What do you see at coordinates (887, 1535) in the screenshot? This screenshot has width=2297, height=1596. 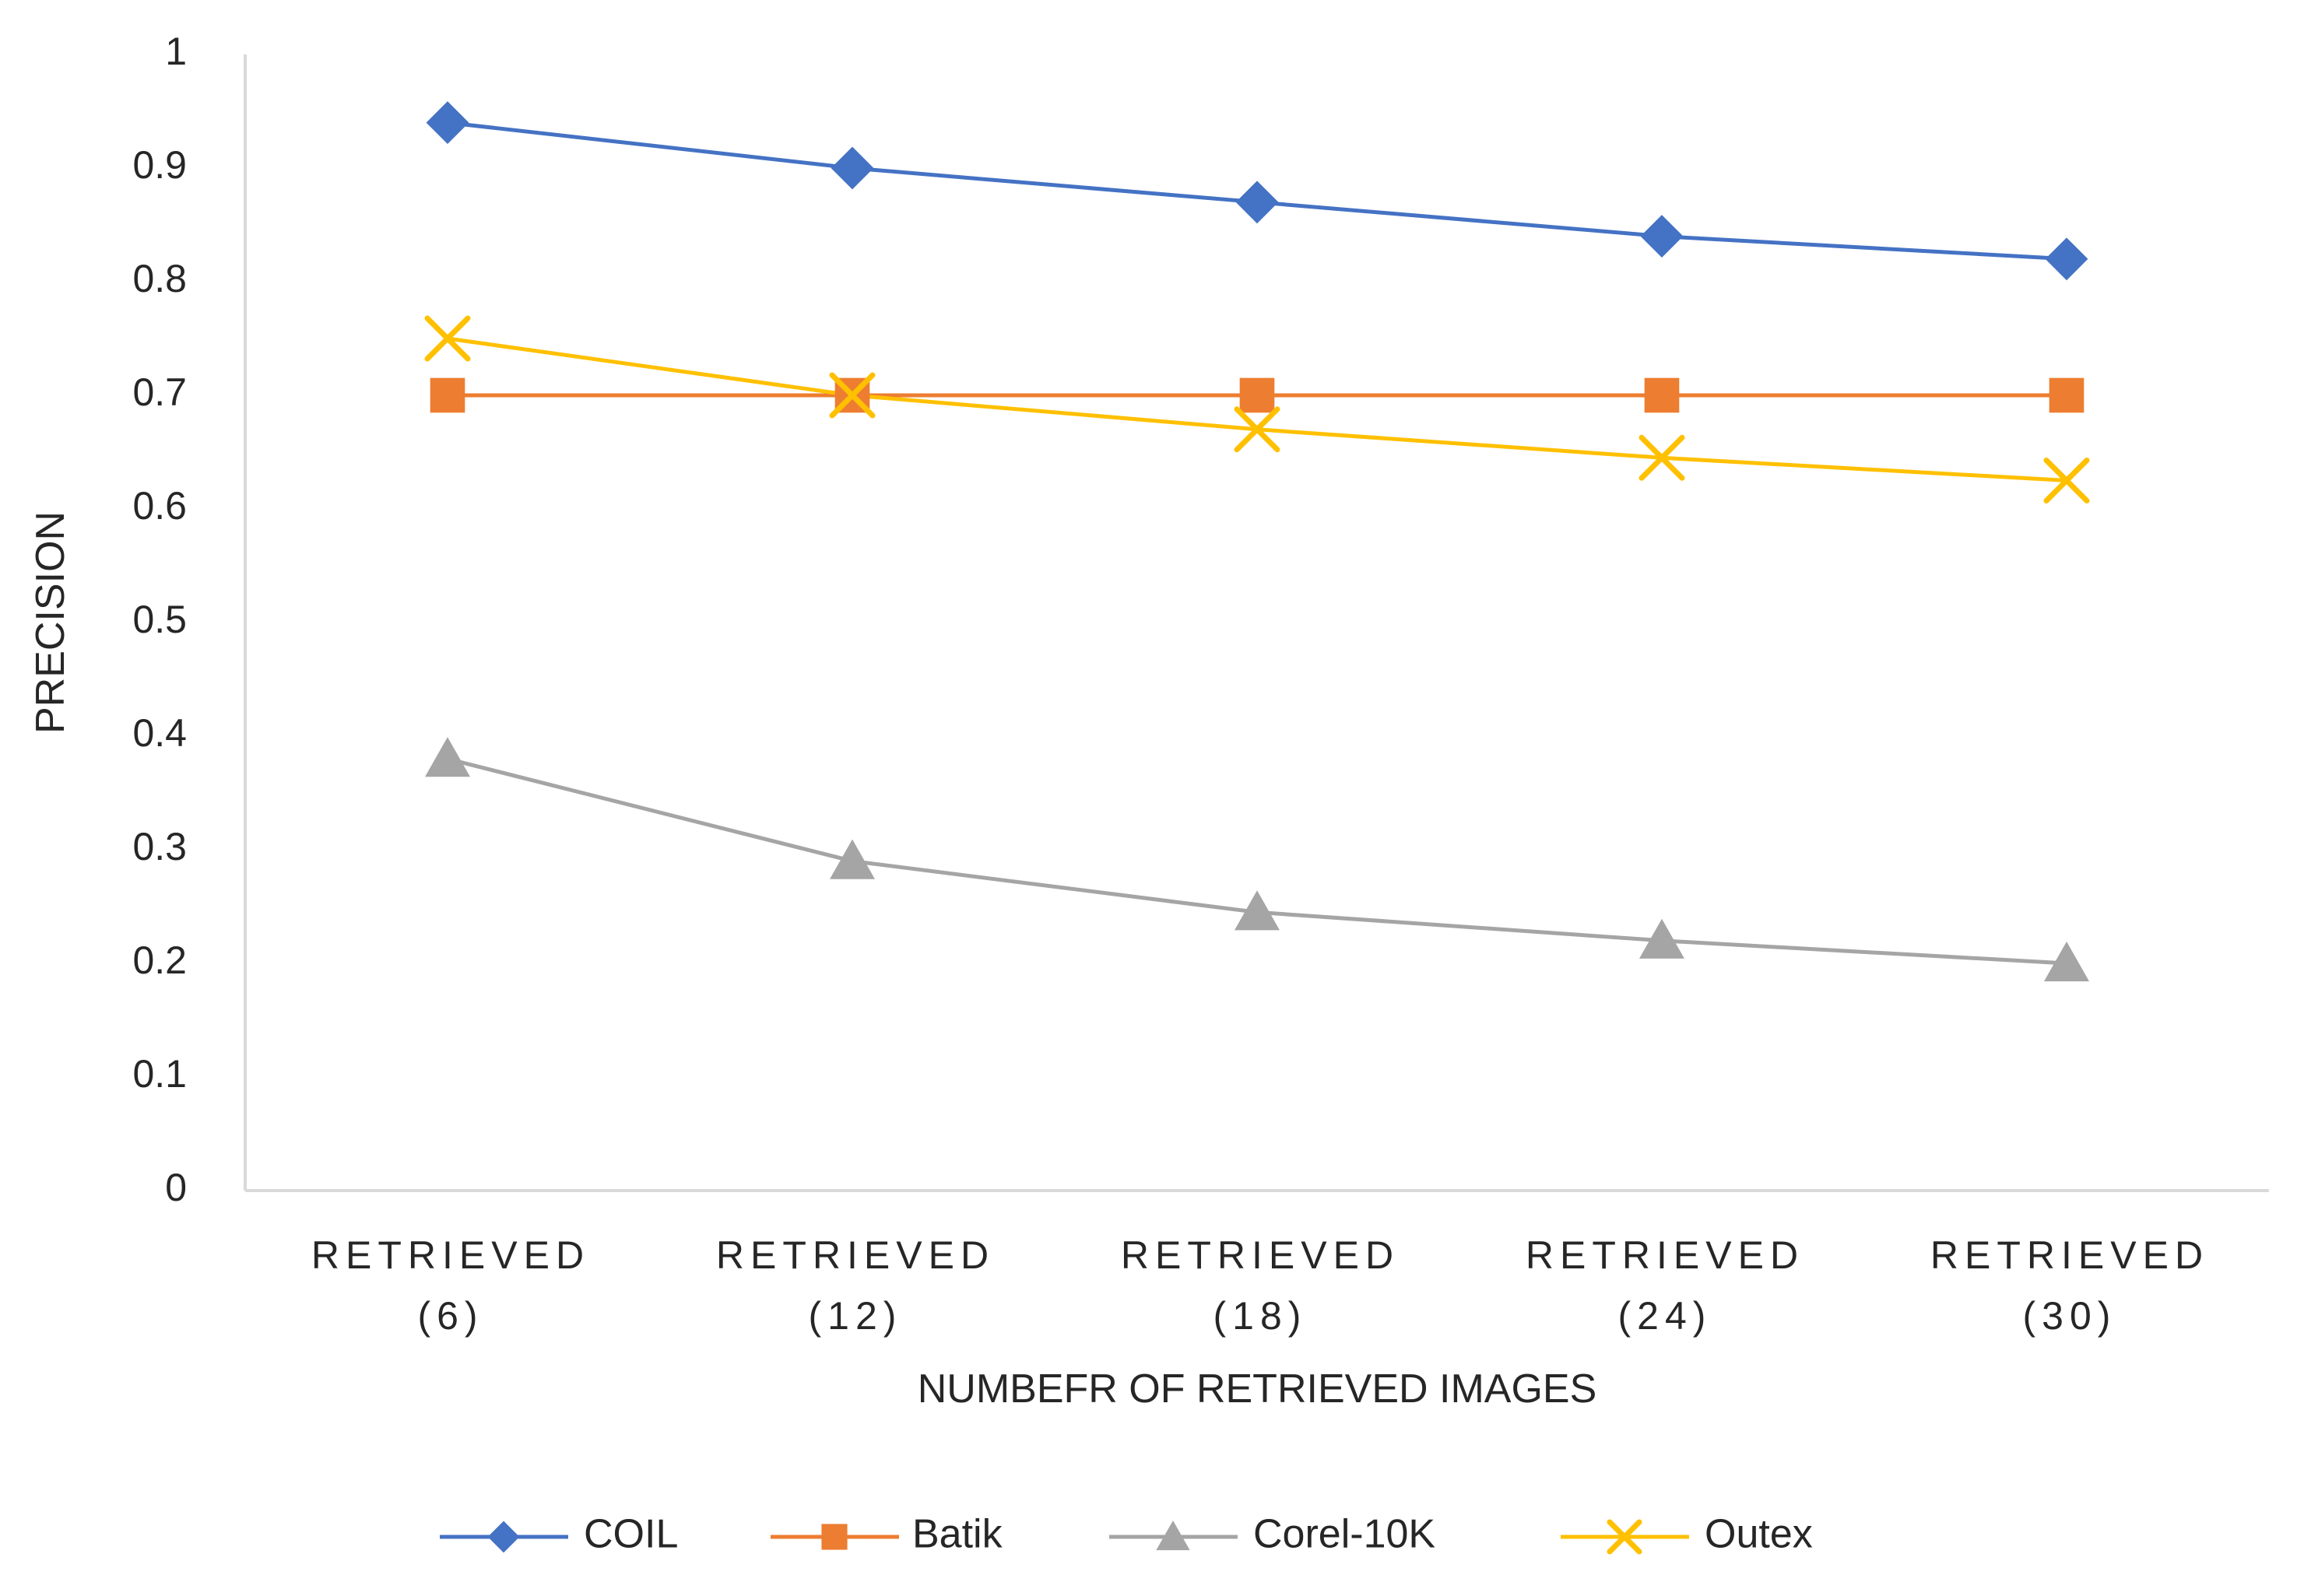 I see `legend-item-batik: Batik` at bounding box center [887, 1535].